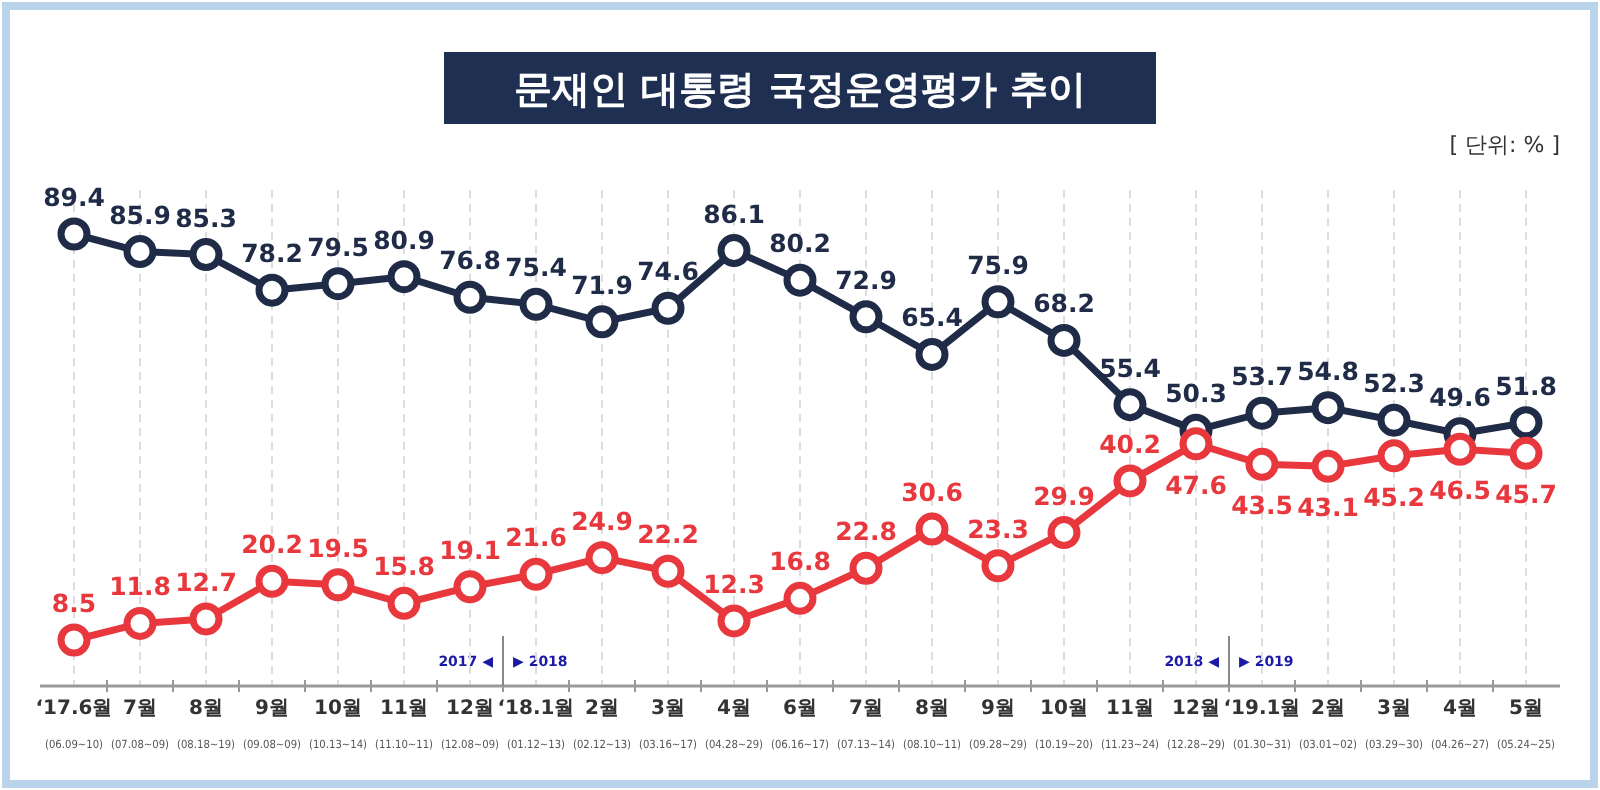  What do you see at coordinates (1196, 484) in the screenshot?
I see `data-label: 47.6` at bounding box center [1196, 484].